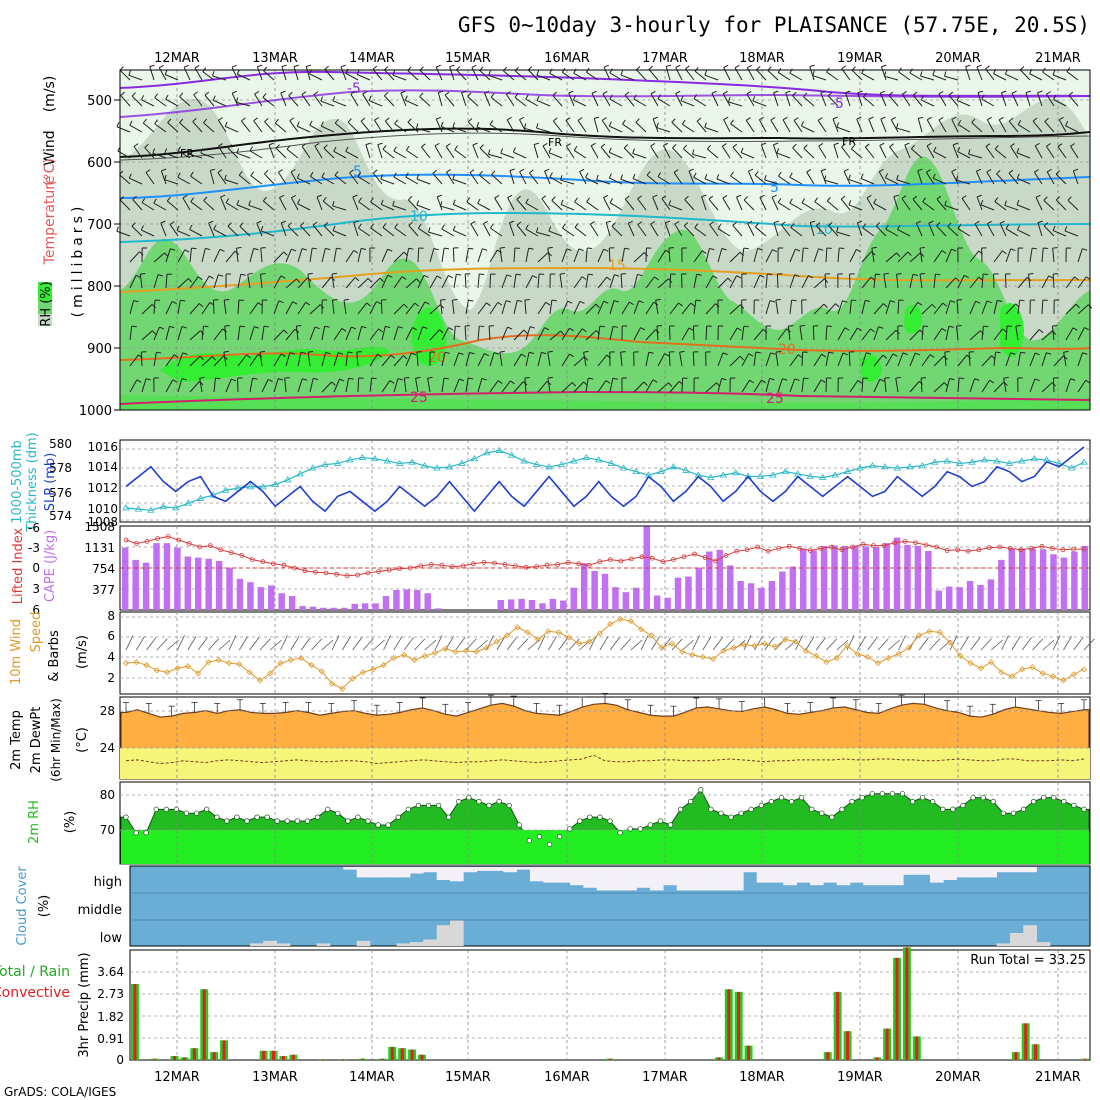  What do you see at coordinates (552, 652) in the screenshot?
I see `wind10m-panel: 2 4 6 8 10m Wind Speed & Barbs (m/s)` at bounding box center [552, 652].